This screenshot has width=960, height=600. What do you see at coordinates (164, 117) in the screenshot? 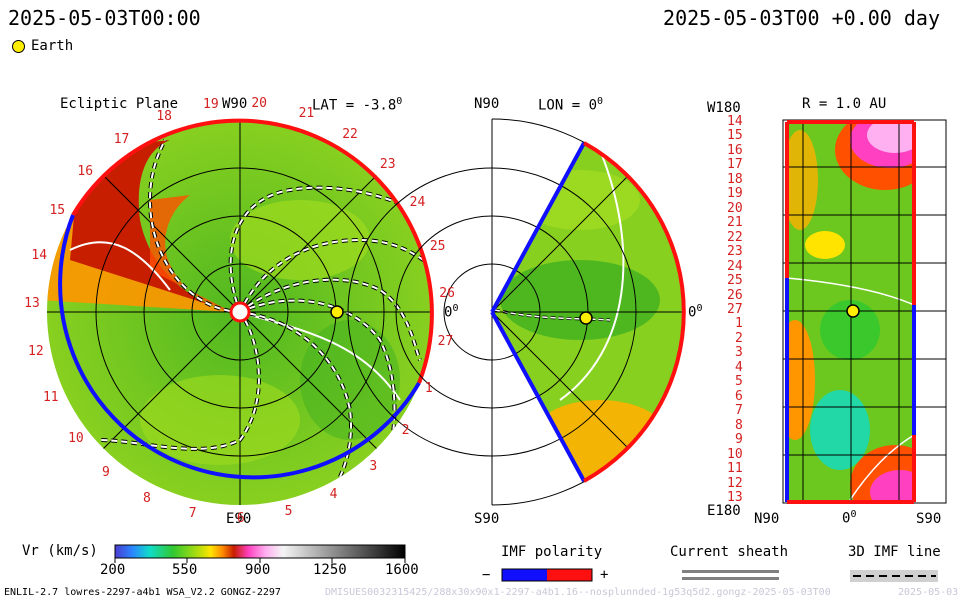
I see `carrington-label: 18` at bounding box center [164, 117].